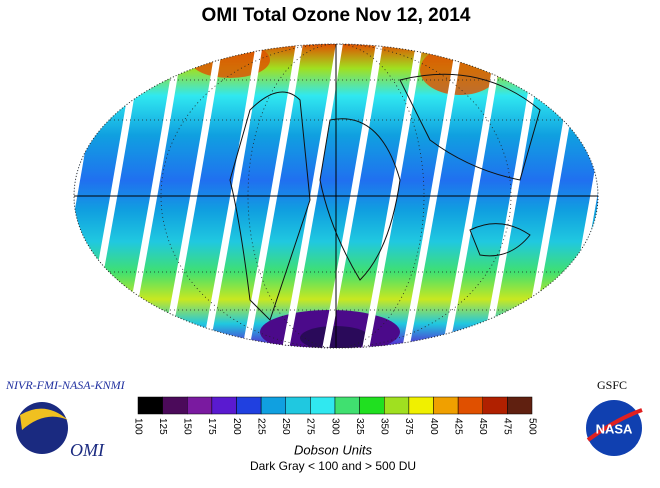 The height and width of the screenshot is (488, 660). What do you see at coordinates (614, 428) in the screenshot?
I see `right-logo-label: NASA` at bounding box center [614, 428].